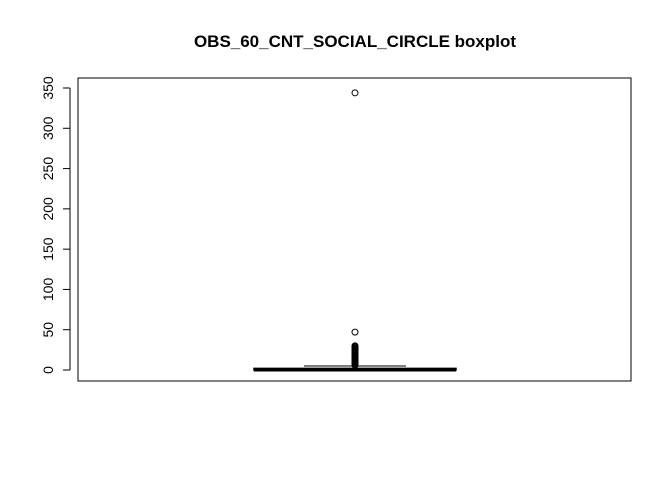 The image size is (672, 480). I want to click on chart-title: OBS_60_CNT_SOCIAL_CIRCLE boxplot, so click(355, 41).